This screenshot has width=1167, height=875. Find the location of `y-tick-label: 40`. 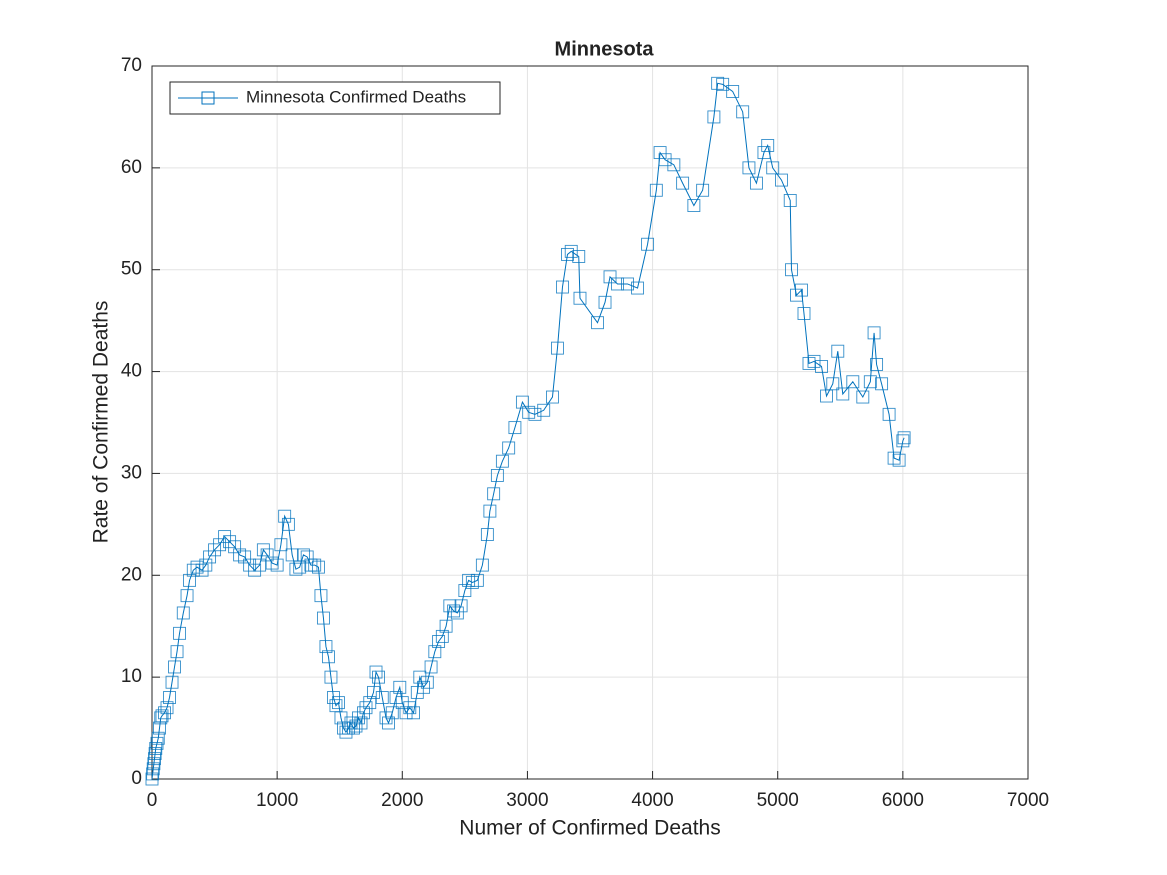

y-tick-label: 40 is located at coordinates (131, 371).